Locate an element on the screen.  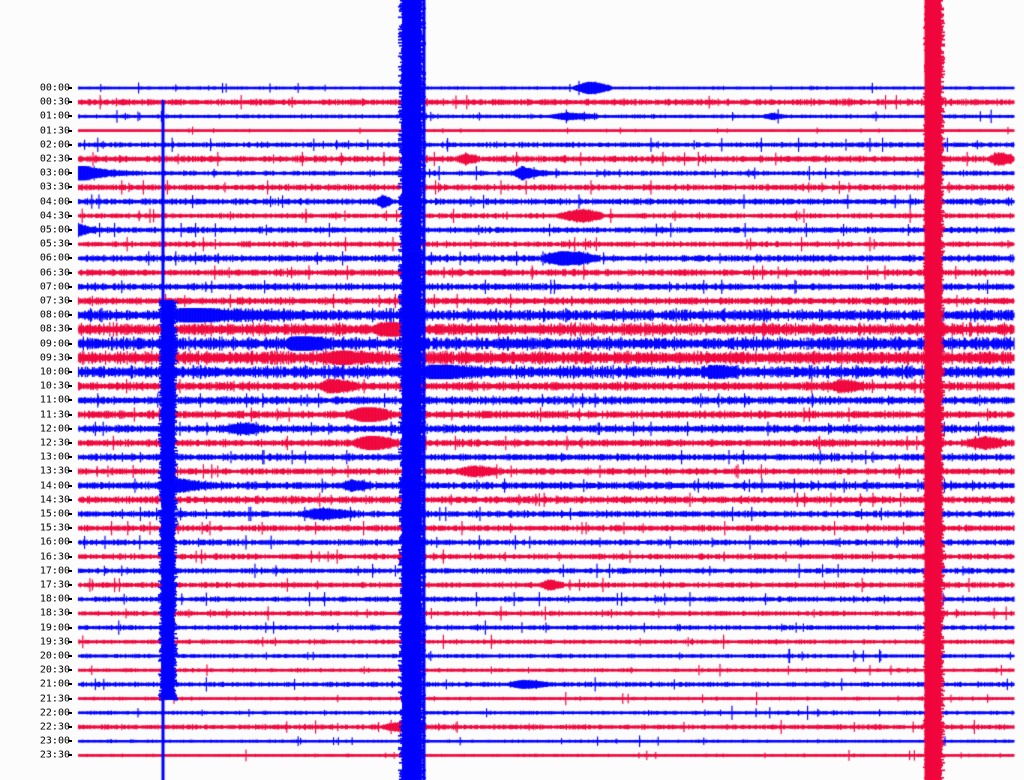
time-label-1630: 16:30 is located at coordinates (54, 557).